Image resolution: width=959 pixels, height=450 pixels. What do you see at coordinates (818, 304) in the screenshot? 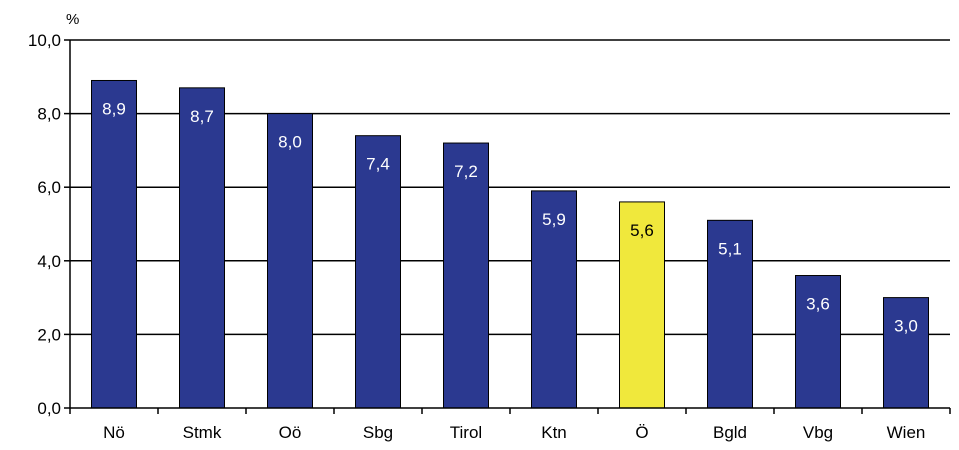
I see `value-label-8: 3,6` at bounding box center [818, 304].